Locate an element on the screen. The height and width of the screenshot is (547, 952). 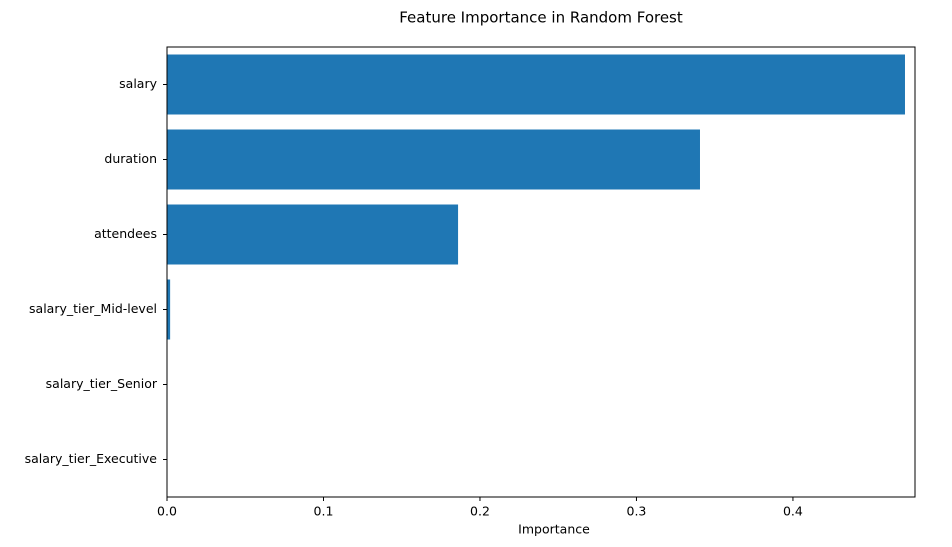
x-axis-label: Importance is located at coordinates (554, 529).